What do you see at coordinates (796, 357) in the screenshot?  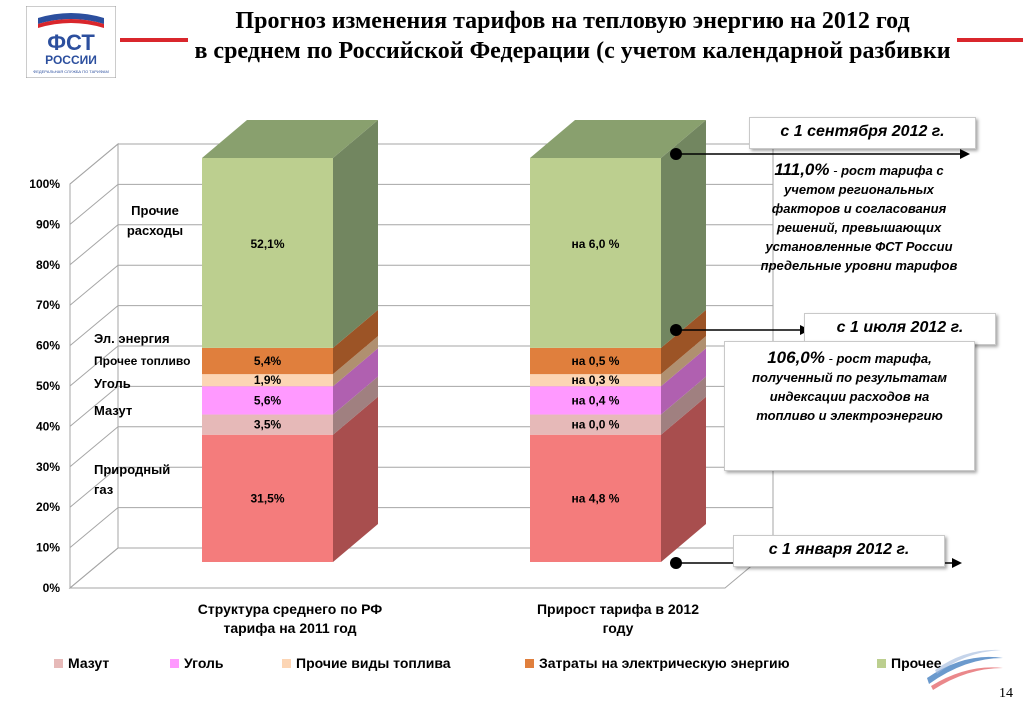 I see `jul-value: 106,0%` at bounding box center [796, 357].